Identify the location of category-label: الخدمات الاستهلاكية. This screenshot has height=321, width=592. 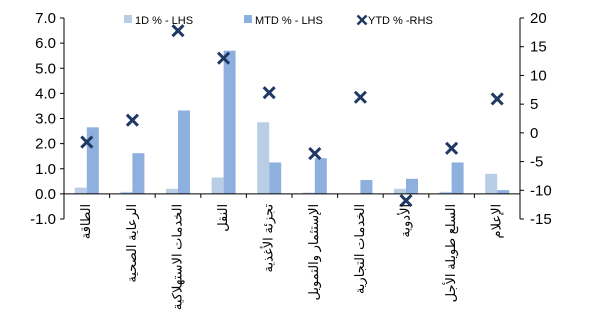
(177, 257).